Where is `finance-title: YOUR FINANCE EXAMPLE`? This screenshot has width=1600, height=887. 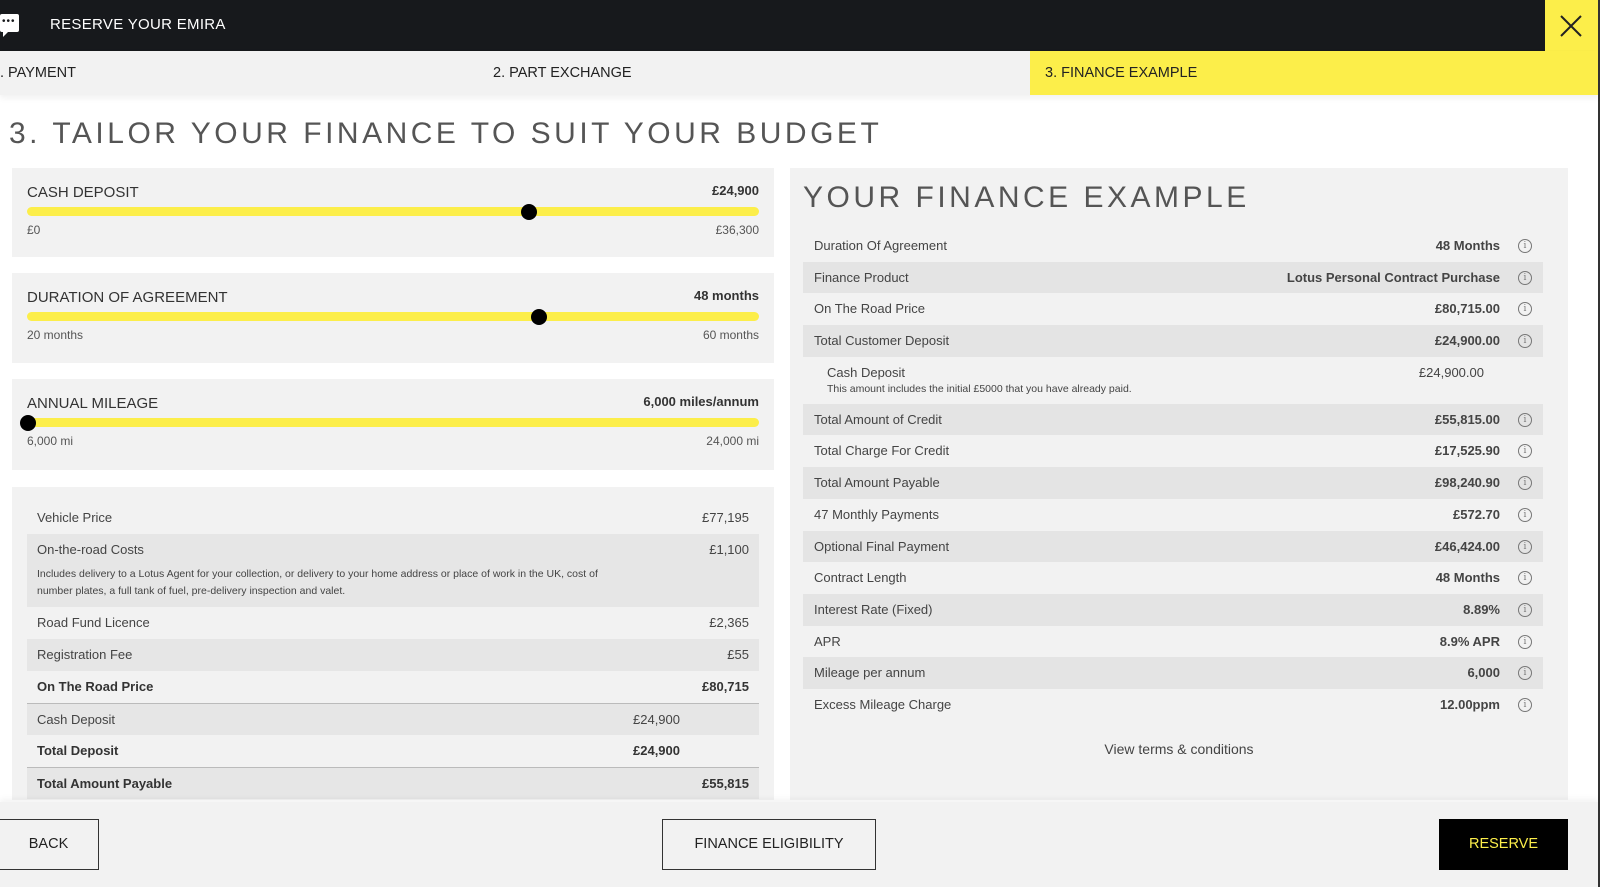
finance-title: YOUR FINANCE EXAMPLE is located at coordinates (1026, 197).